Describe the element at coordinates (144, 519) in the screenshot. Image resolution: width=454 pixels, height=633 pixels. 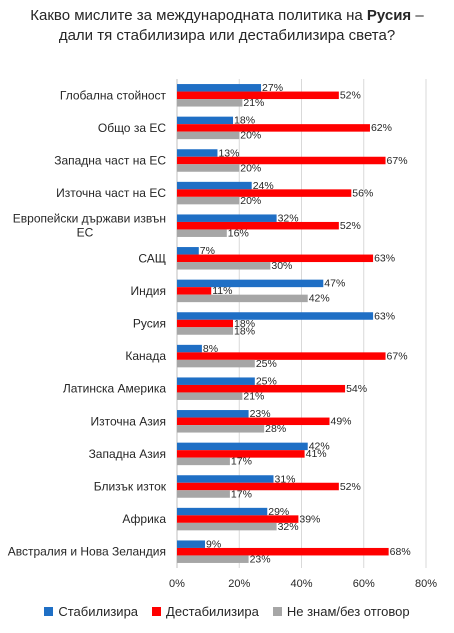
I see `category-label: Африка` at that location.